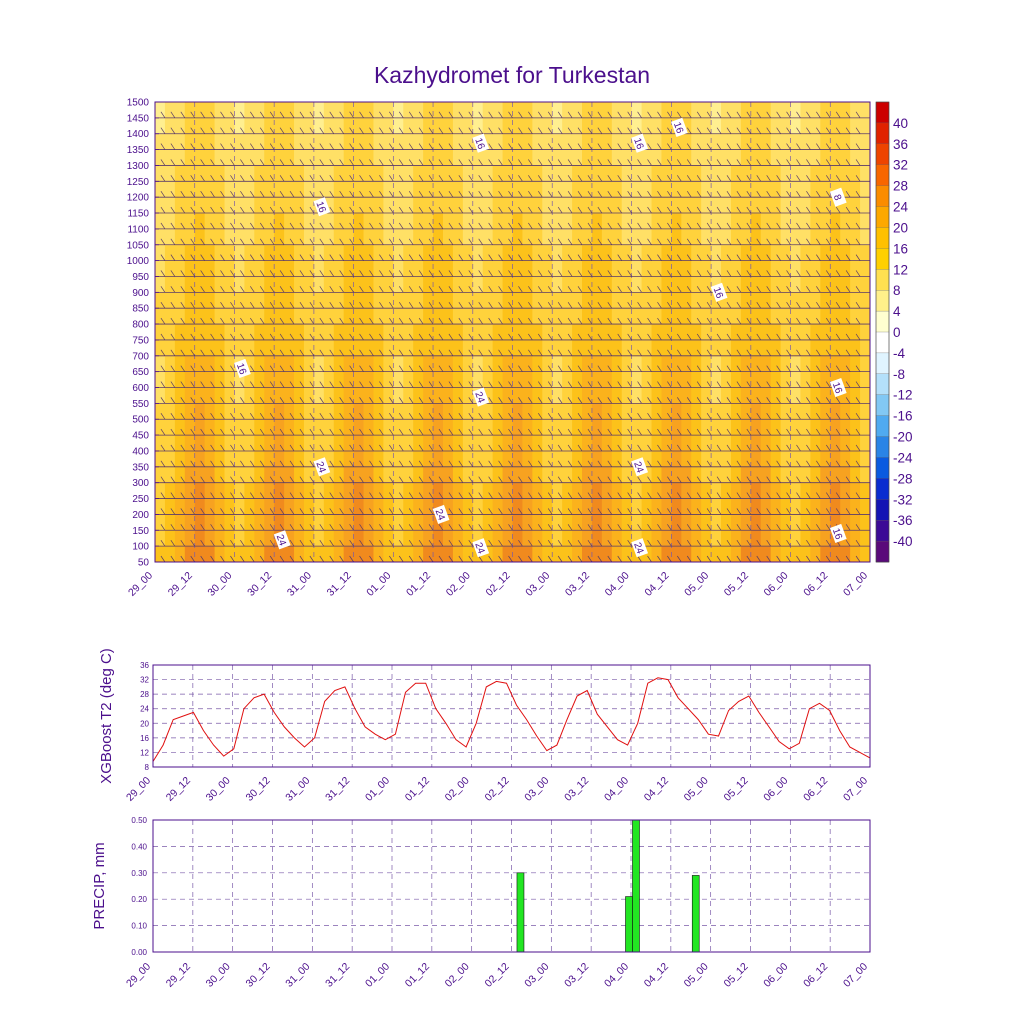 This screenshot has width=1024, height=1024. What do you see at coordinates (144, 723) in the screenshot?
I see `line-y-tick-label: 20` at bounding box center [144, 723].